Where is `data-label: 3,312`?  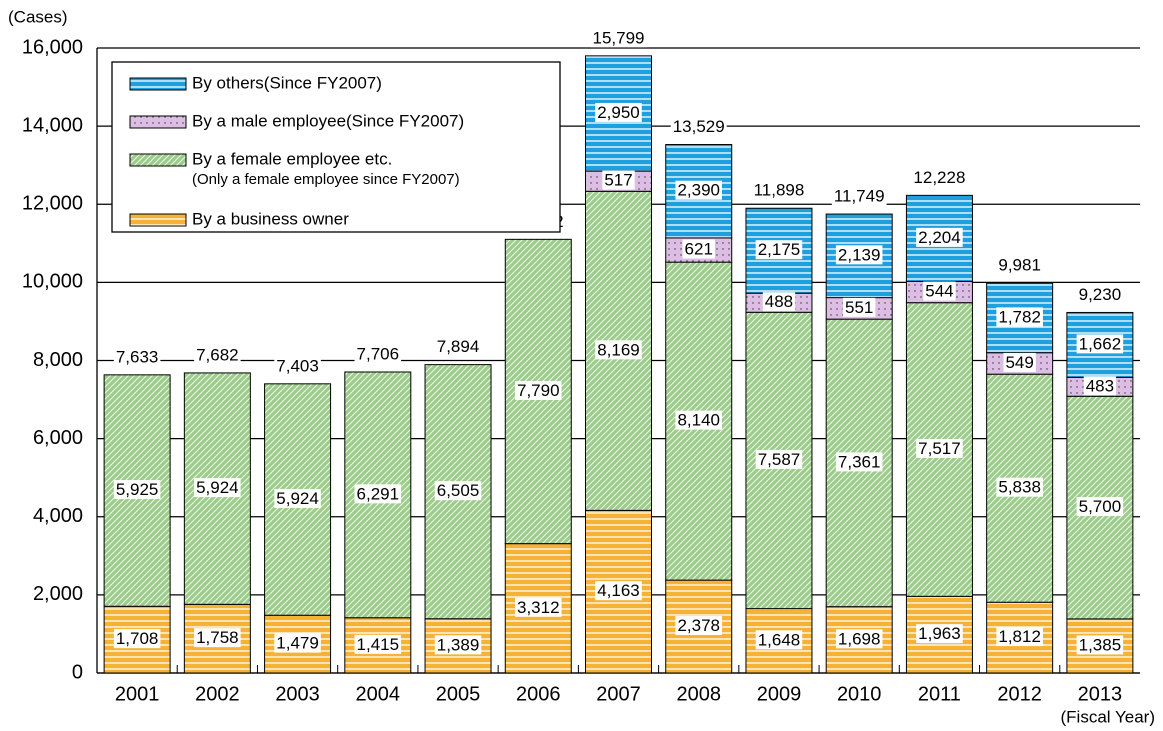
data-label: 3,312 is located at coordinates (538, 607).